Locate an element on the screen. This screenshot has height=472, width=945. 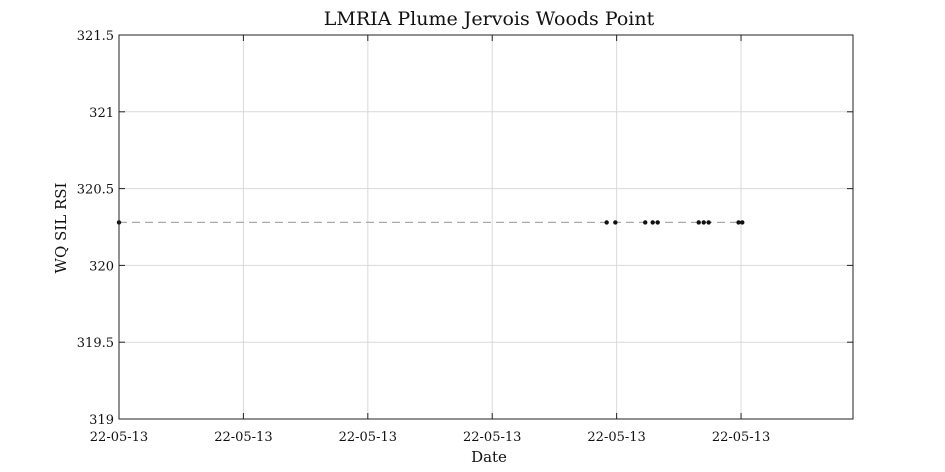
y-tick-label: 320 is located at coordinates (101, 266).